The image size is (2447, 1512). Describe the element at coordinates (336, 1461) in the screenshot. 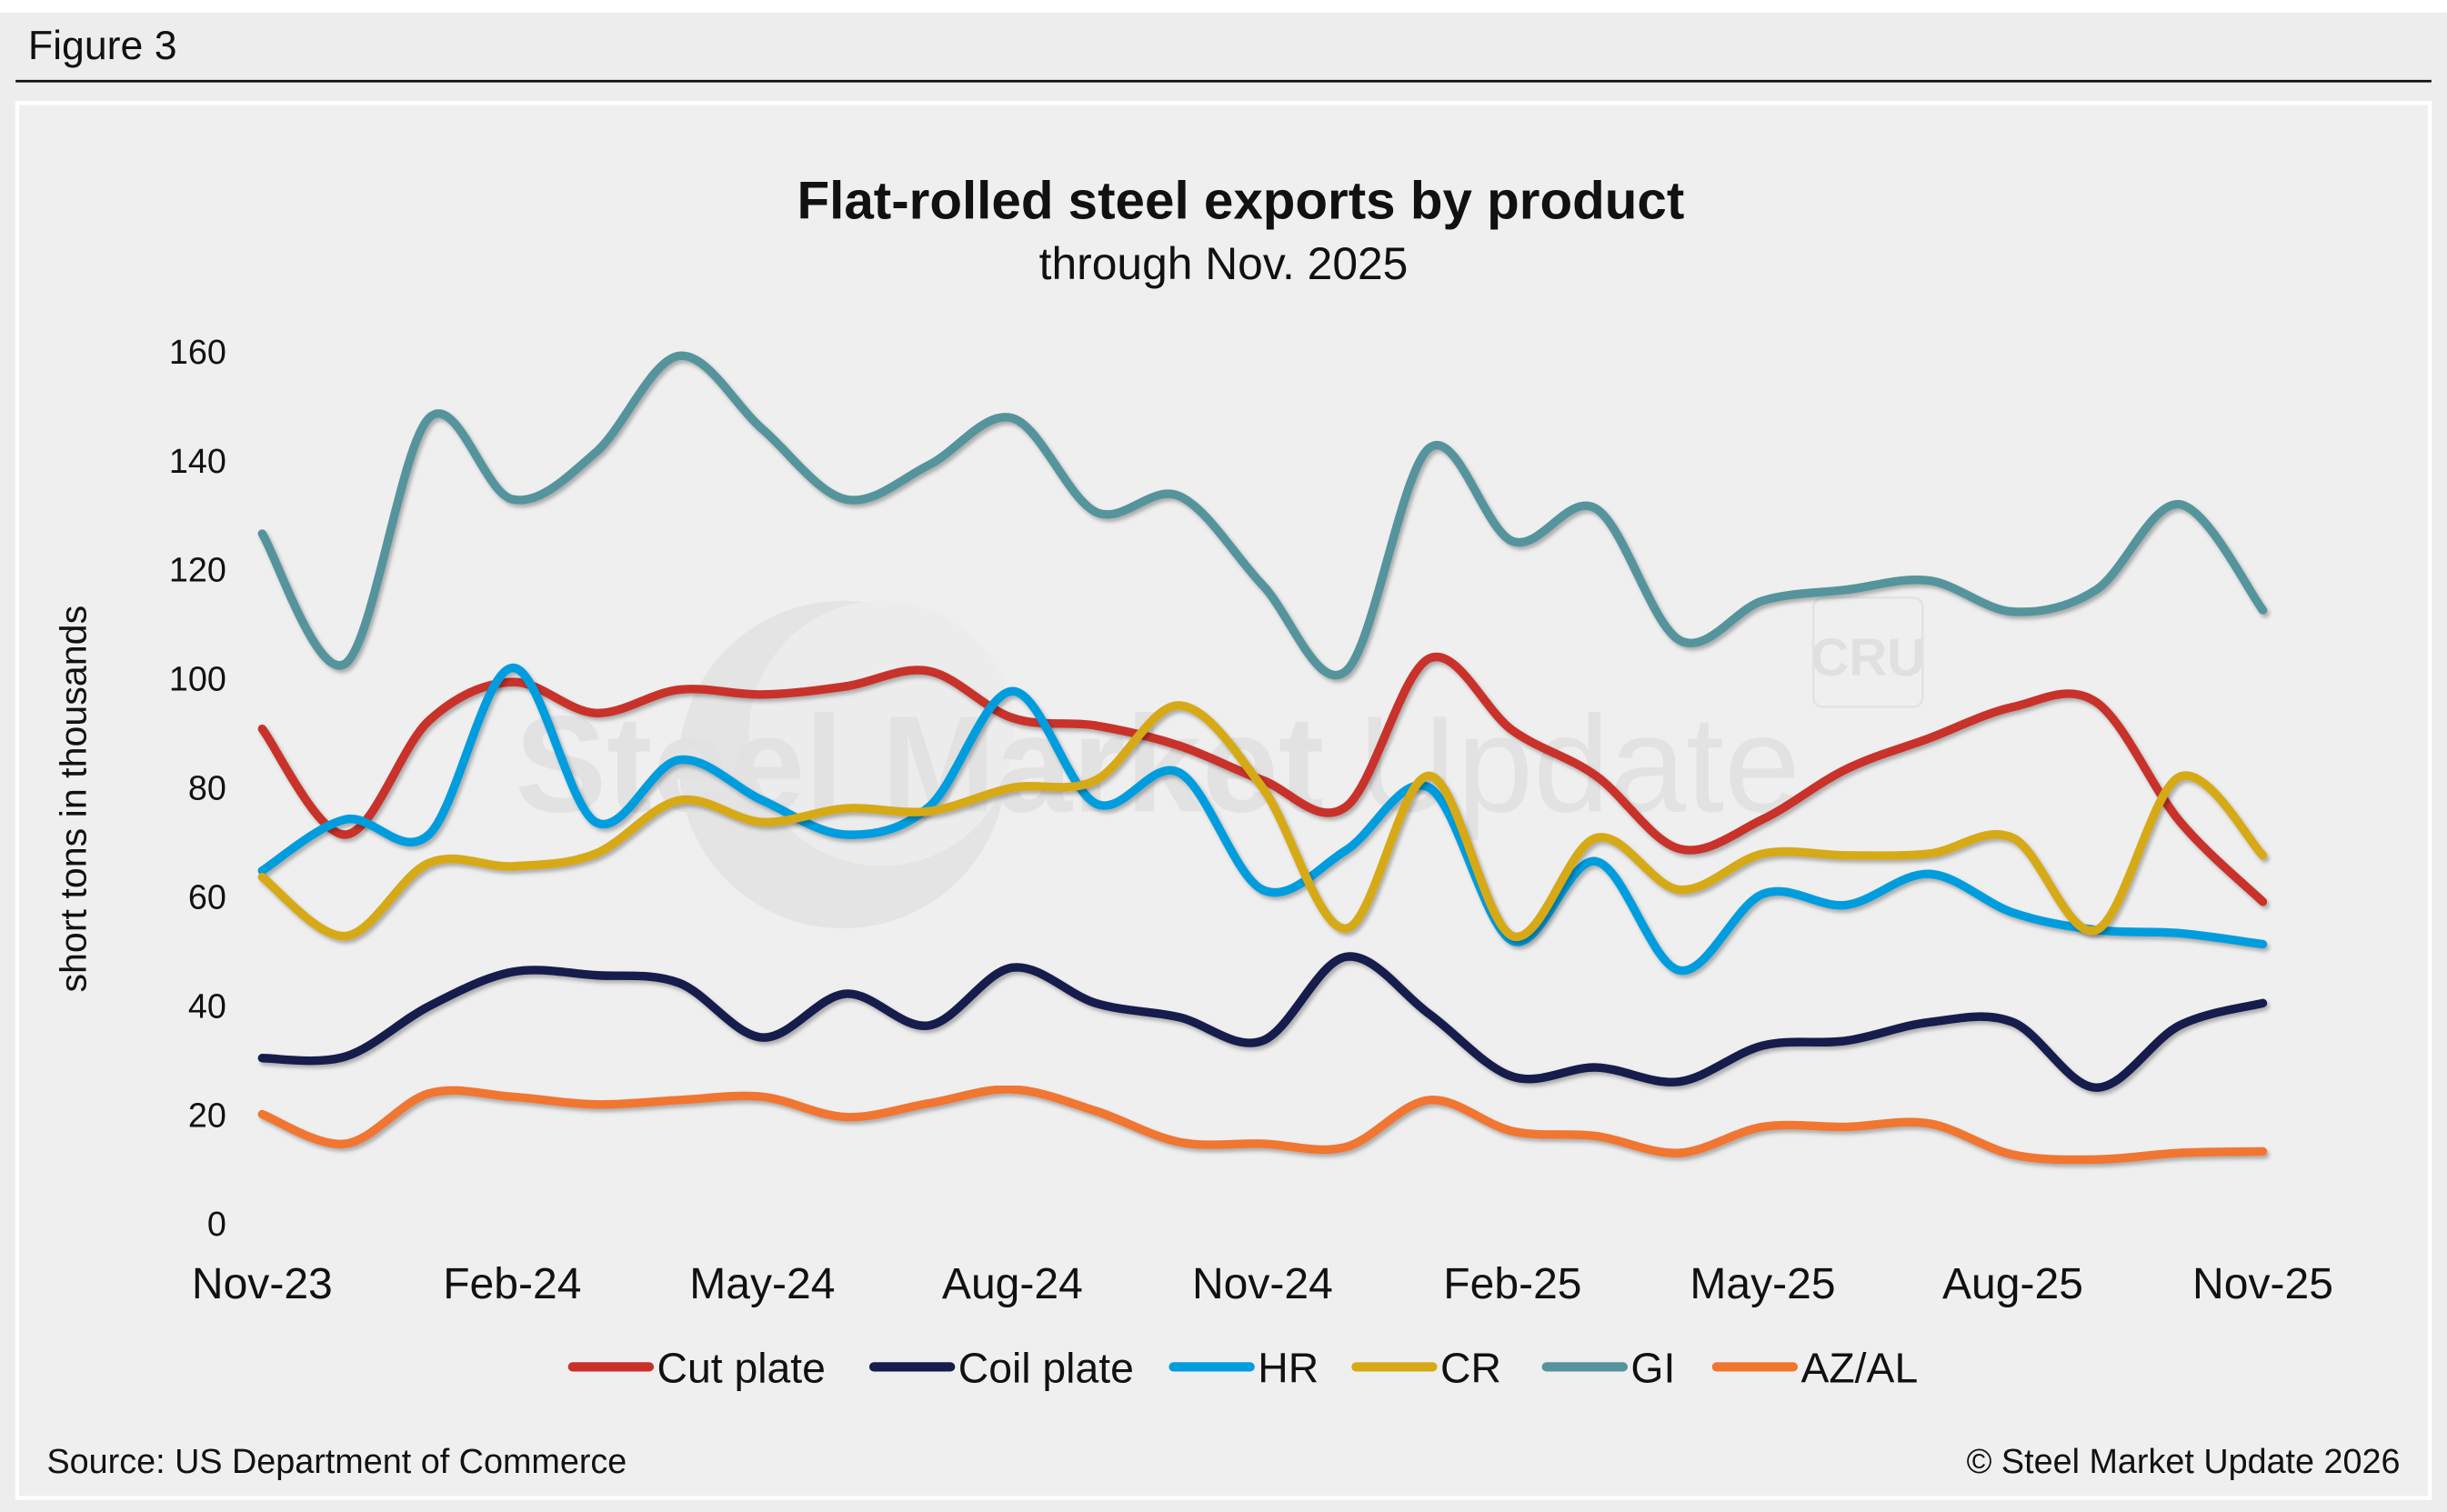

I see `source-note: Source: US Department of Commerce` at that location.